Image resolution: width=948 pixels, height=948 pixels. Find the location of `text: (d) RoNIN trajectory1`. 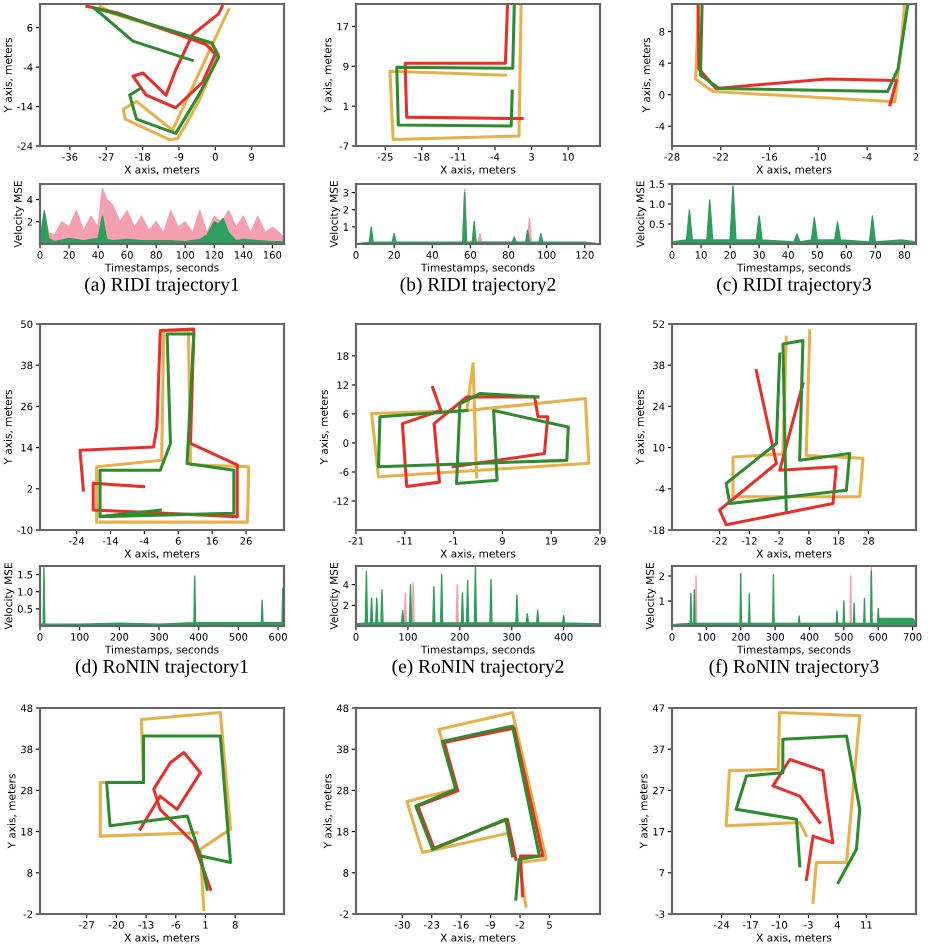

text: (d) RoNIN trajectory1 is located at coordinates (161, 668).